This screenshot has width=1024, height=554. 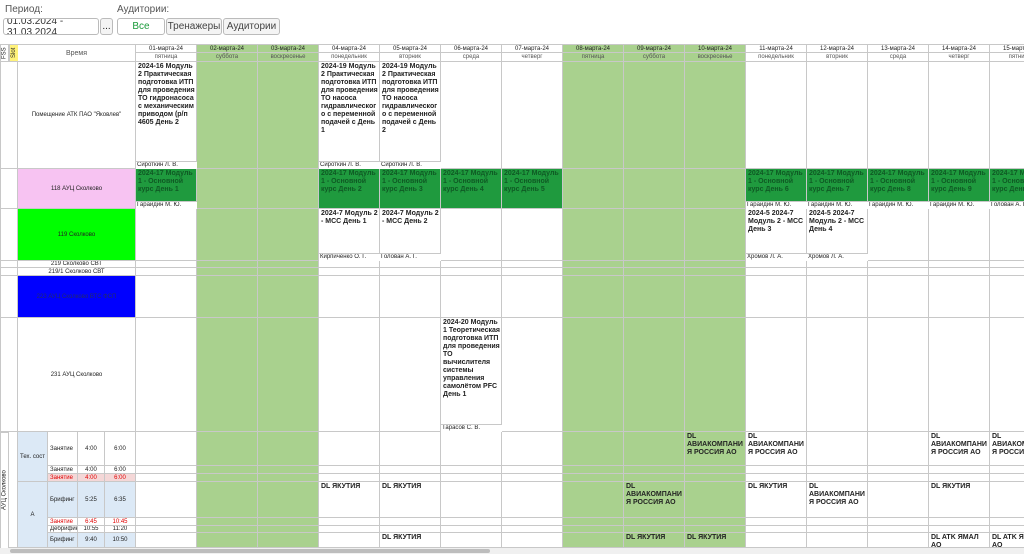 I want to click on scrollbar-thumb, so click(x=250, y=551).